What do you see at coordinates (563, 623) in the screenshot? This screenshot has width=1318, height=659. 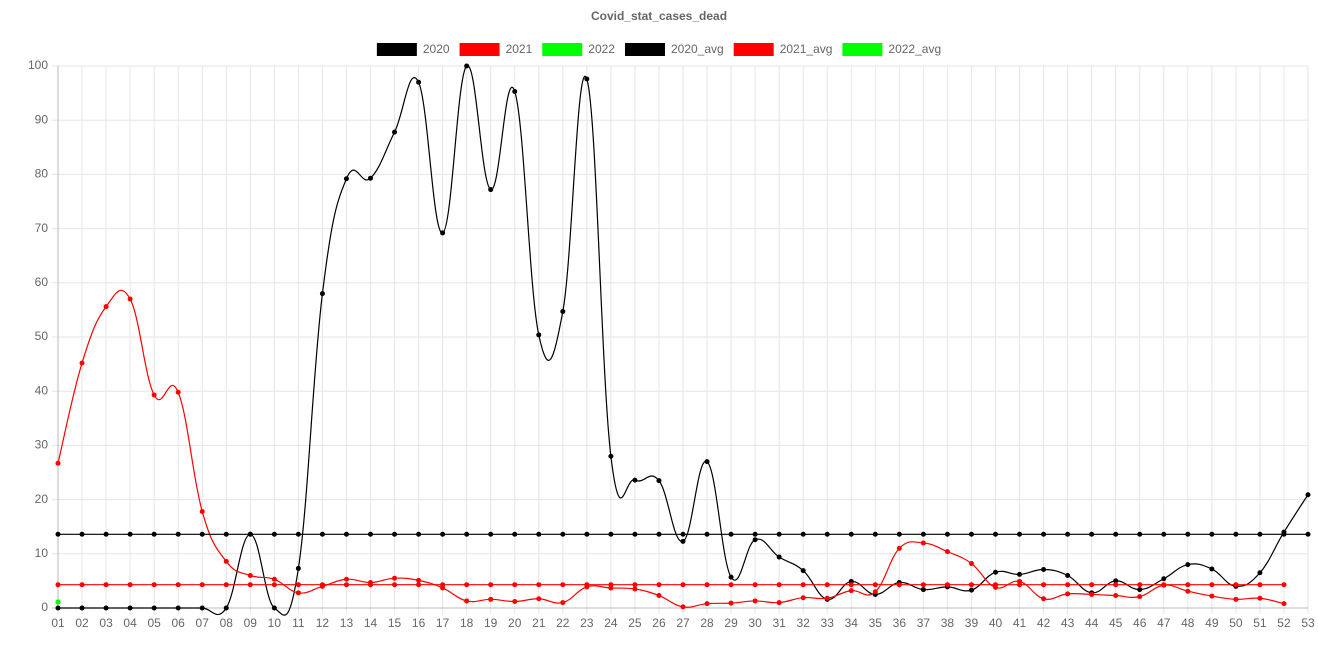 I see `x-tick-label: 22` at bounding box center [563, 623].